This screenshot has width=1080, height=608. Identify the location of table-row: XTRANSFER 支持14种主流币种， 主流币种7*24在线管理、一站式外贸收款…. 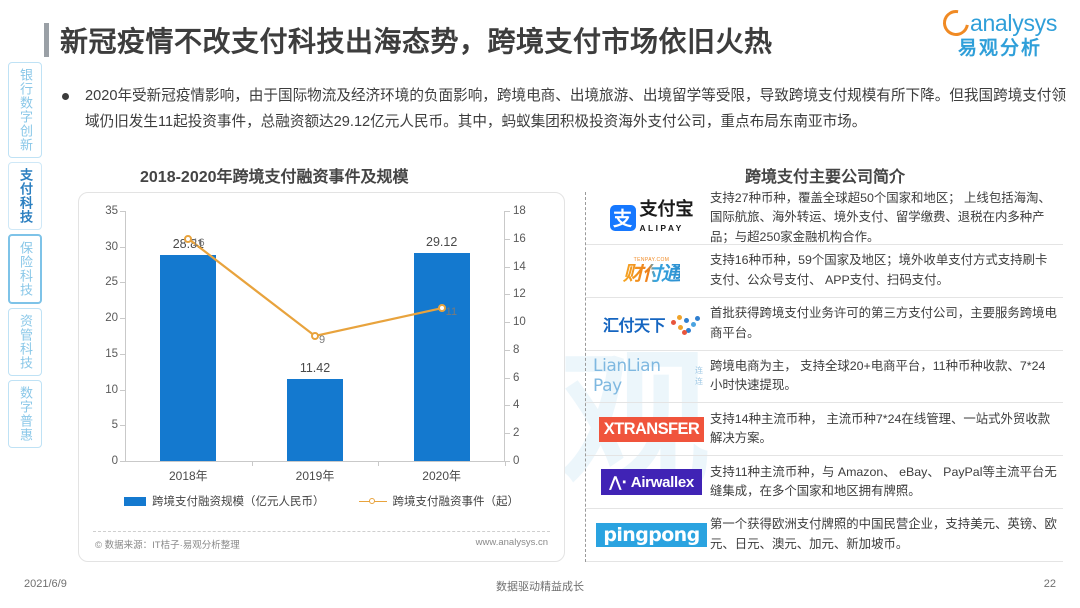
(824, 430).